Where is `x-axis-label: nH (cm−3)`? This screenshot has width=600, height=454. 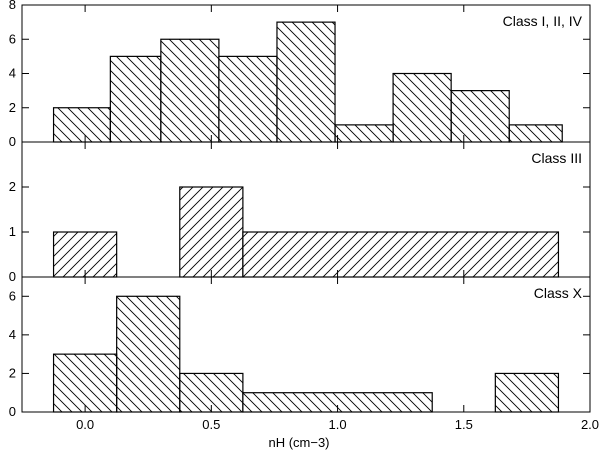
x-axis-label: nH (cm−3) is located at coordinates (298, 442).